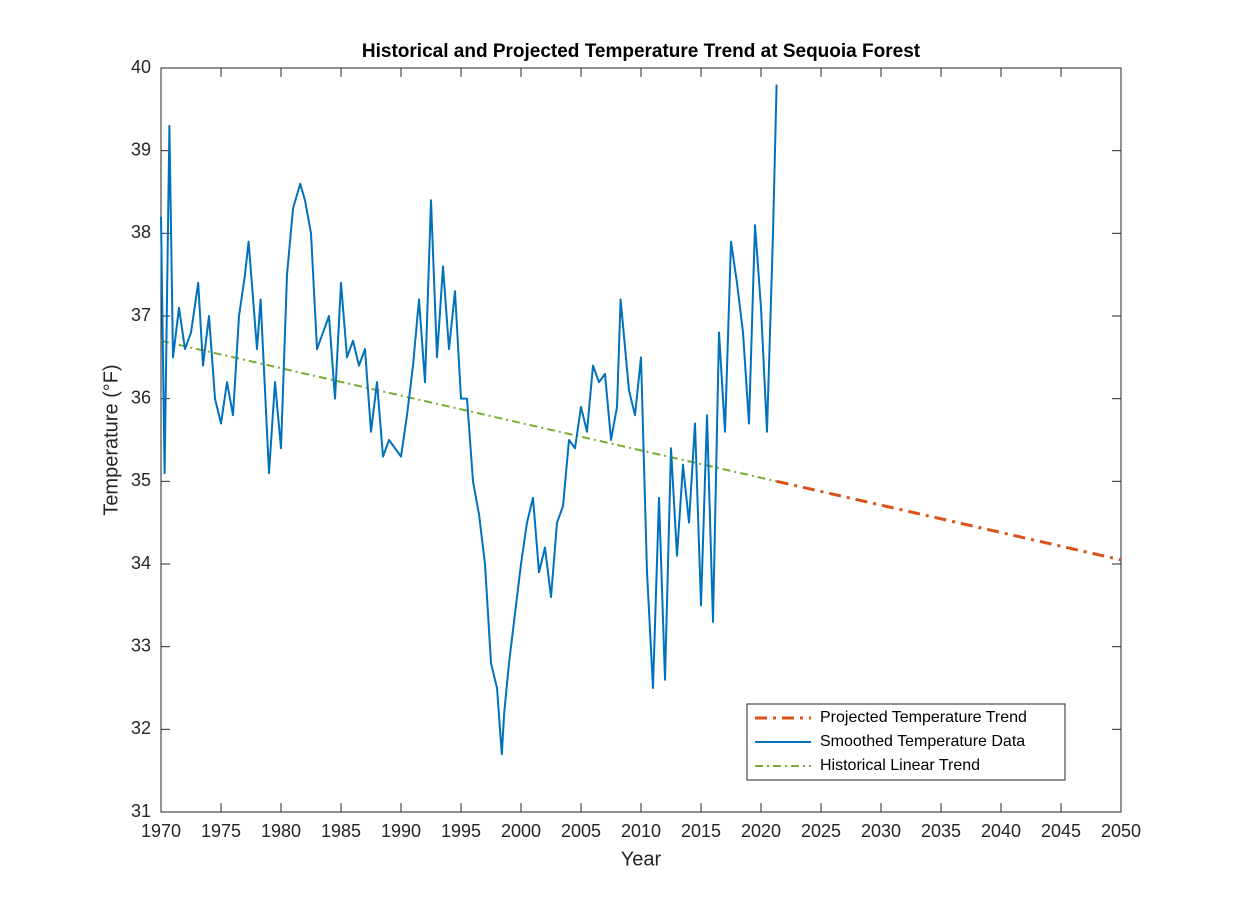 The width and height of the screenshot is (1240, 912). What do you see at coordinates (141, 397) in the screenshot?
I see `y-tick-label: 36` at bounding box center [141, 397].